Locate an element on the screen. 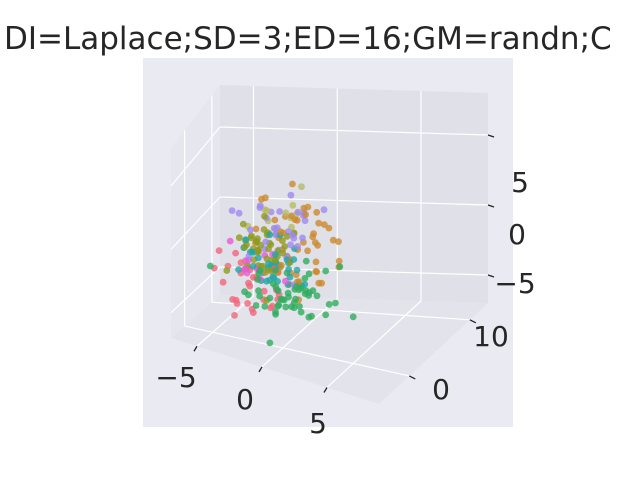  y-tick-mark is located at coordinates (412, 377).